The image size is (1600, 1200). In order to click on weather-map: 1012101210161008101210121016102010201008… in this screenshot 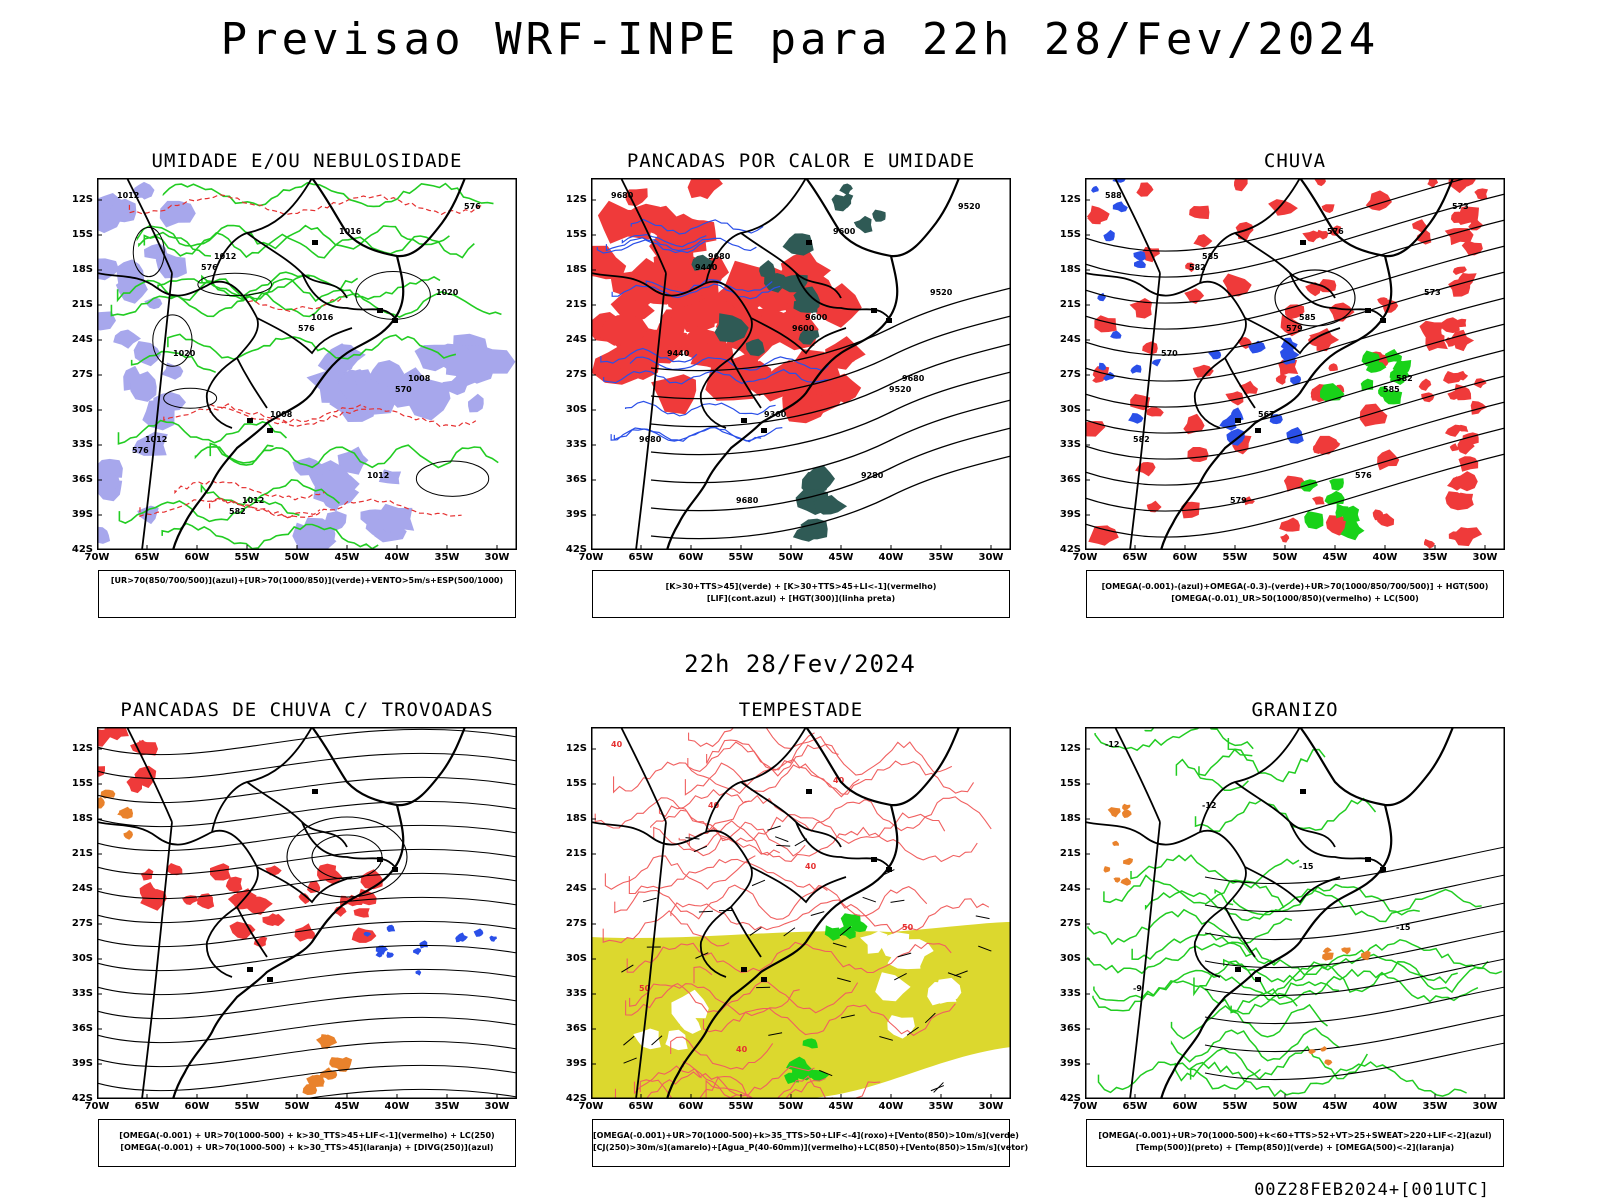, I will do `click(307, 364)`.